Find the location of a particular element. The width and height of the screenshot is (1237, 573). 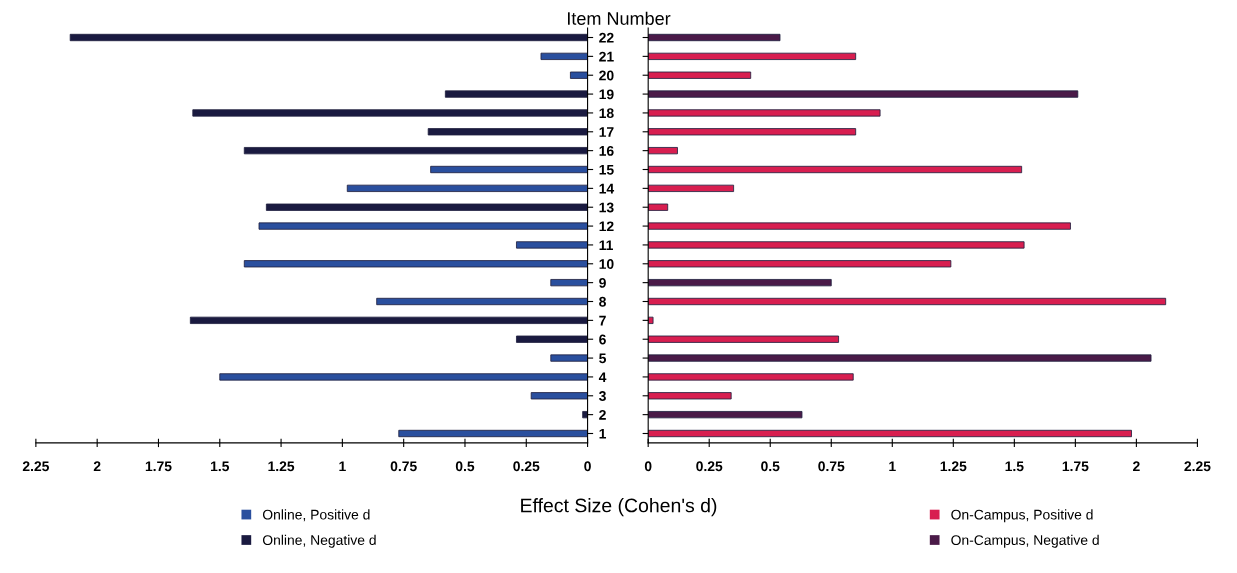

legend-label: On-Campus, Positive d is located at coordinates (1022, 516).